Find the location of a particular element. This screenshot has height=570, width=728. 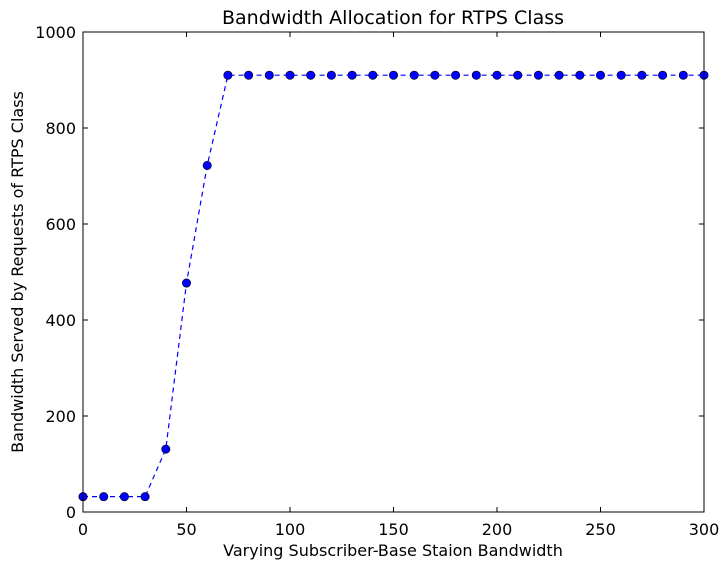

x-tick-label: 200 is located at coordinates (497, 529).